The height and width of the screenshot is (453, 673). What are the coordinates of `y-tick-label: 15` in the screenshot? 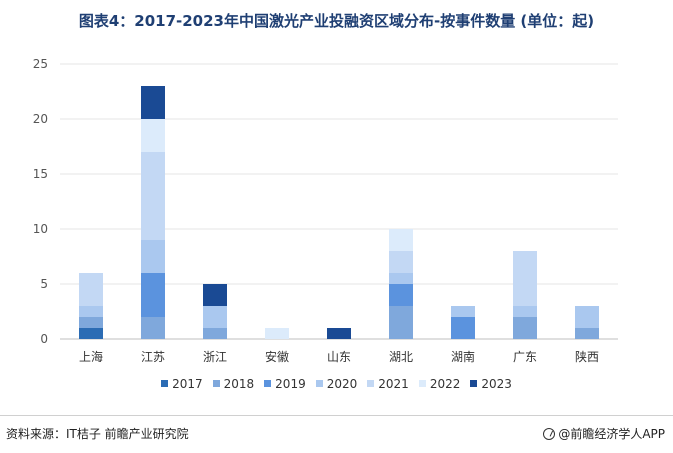 It's located at (40, 174).